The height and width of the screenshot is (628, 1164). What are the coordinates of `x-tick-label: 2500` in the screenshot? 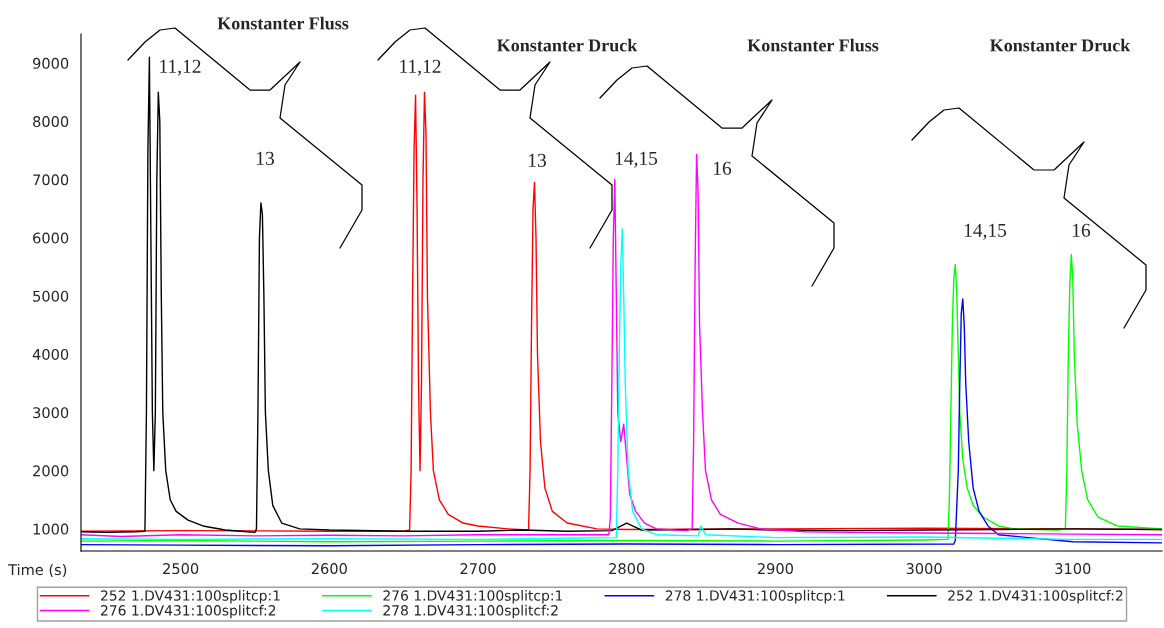 It's located at (181, 569).